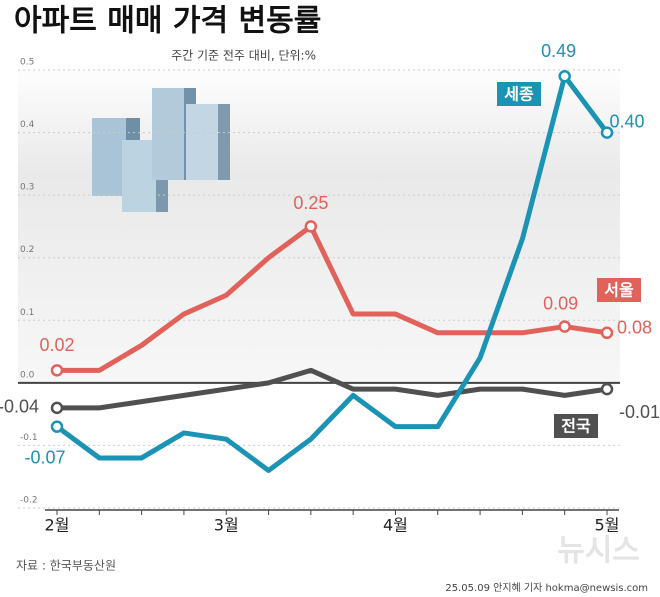 This screenshot has width=660, height=597. I want to click on chart-subtitle: 주간 기준 전주 대비, 단위:%, so click(243, 56).